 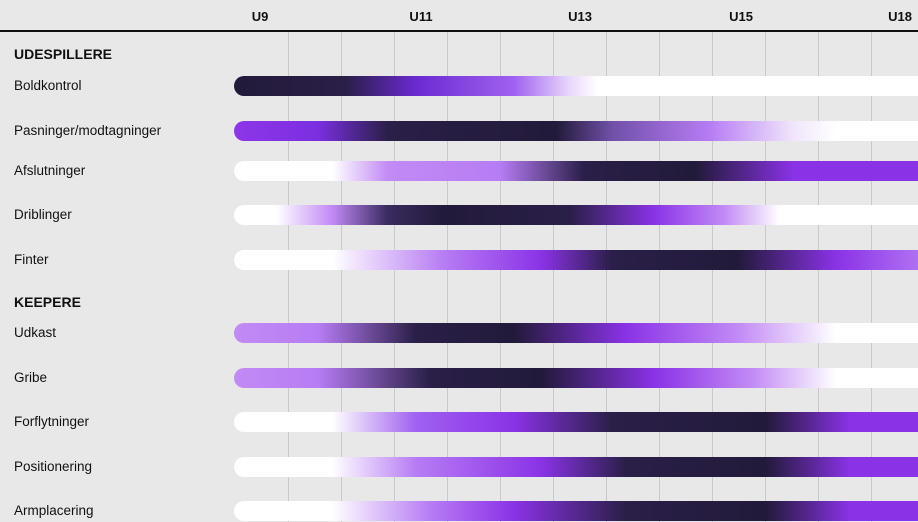 What do you see at coordinates (54, 510) in the screenshot?
I see `row-label: Armplacering` at bounding box center [54, 510].